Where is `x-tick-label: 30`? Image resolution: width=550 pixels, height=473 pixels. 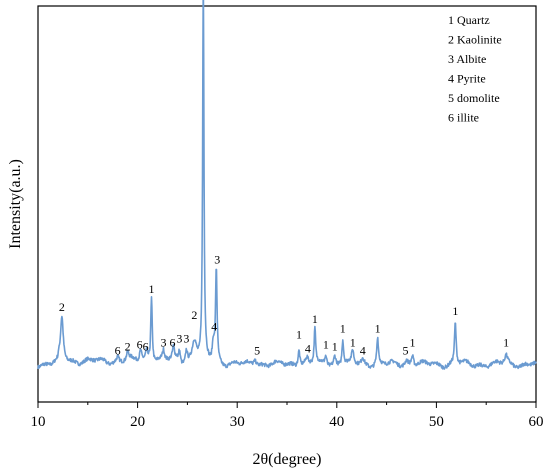 x-tick-label: 30 is located at coordinates (237, 422).